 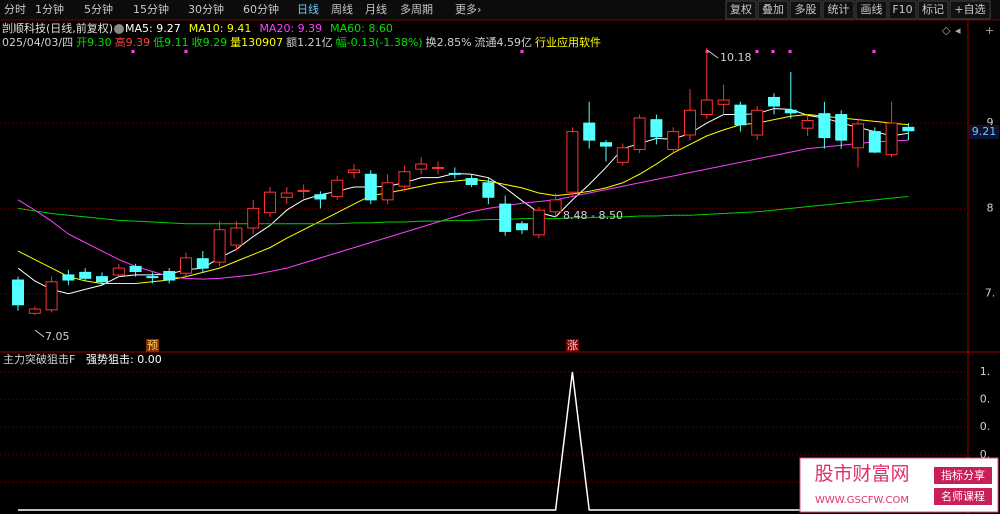 I want to click on watermark: 股市财富网 WWW.GSCFW.COM 指标分享 名师课程, so click(x=899, y=485).